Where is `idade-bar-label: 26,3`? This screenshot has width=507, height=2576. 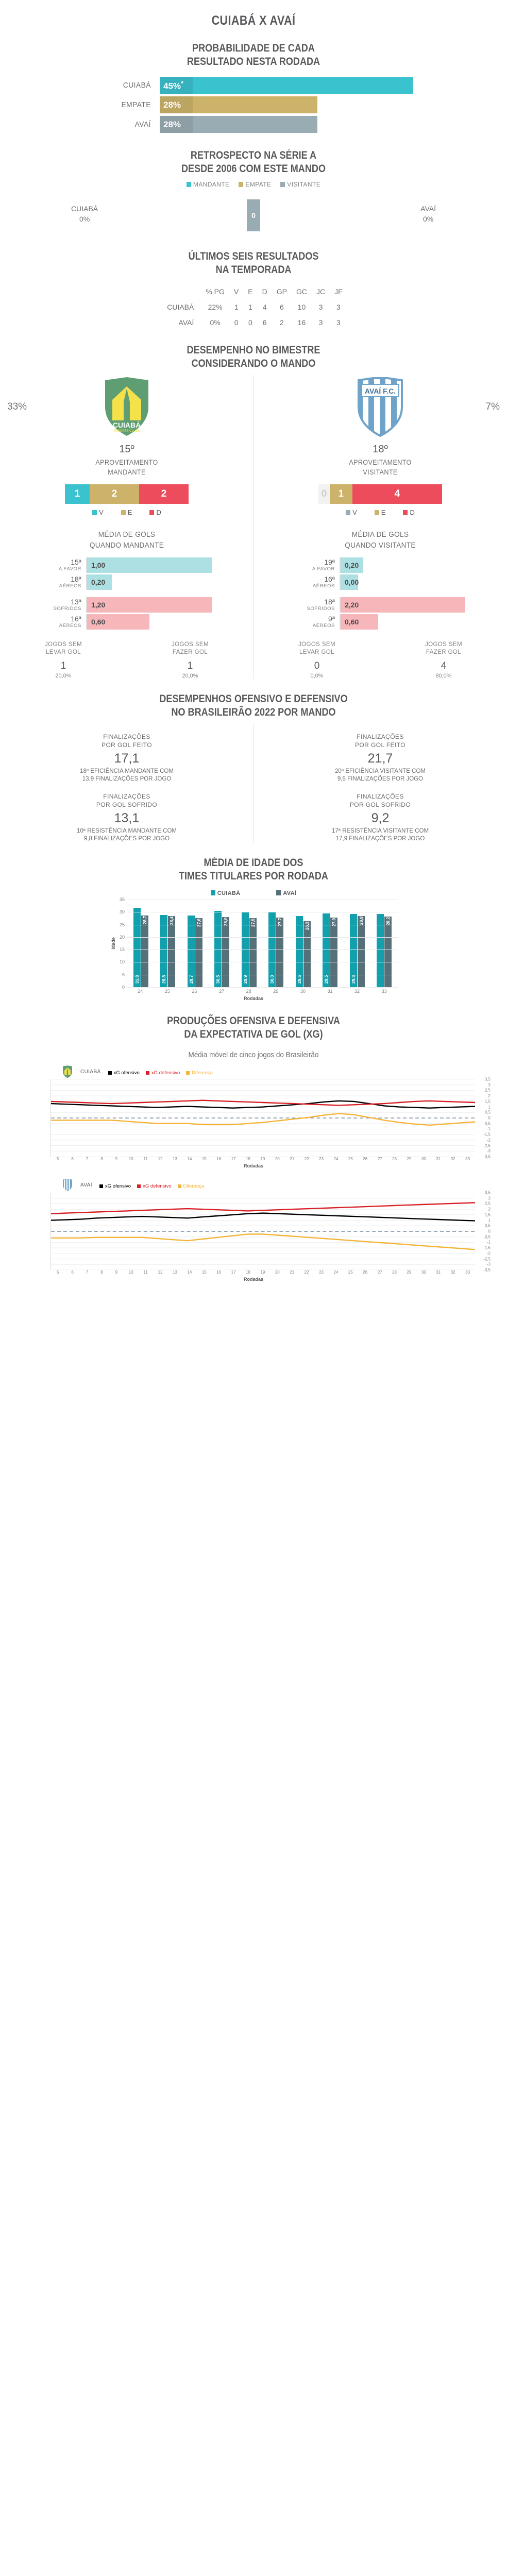
idade-bar-label: 26,3 is located at coordinates (307, 925).